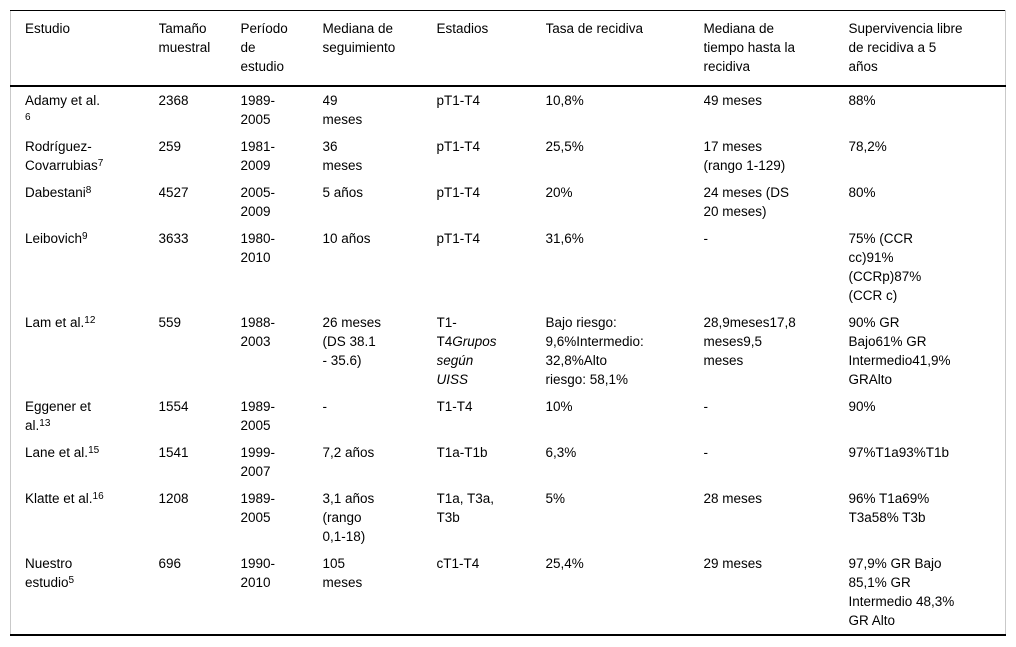  Describe the element at coordinates (59, 498) in the screenshot. I see `cell-text: Klatte et al.` at that location.